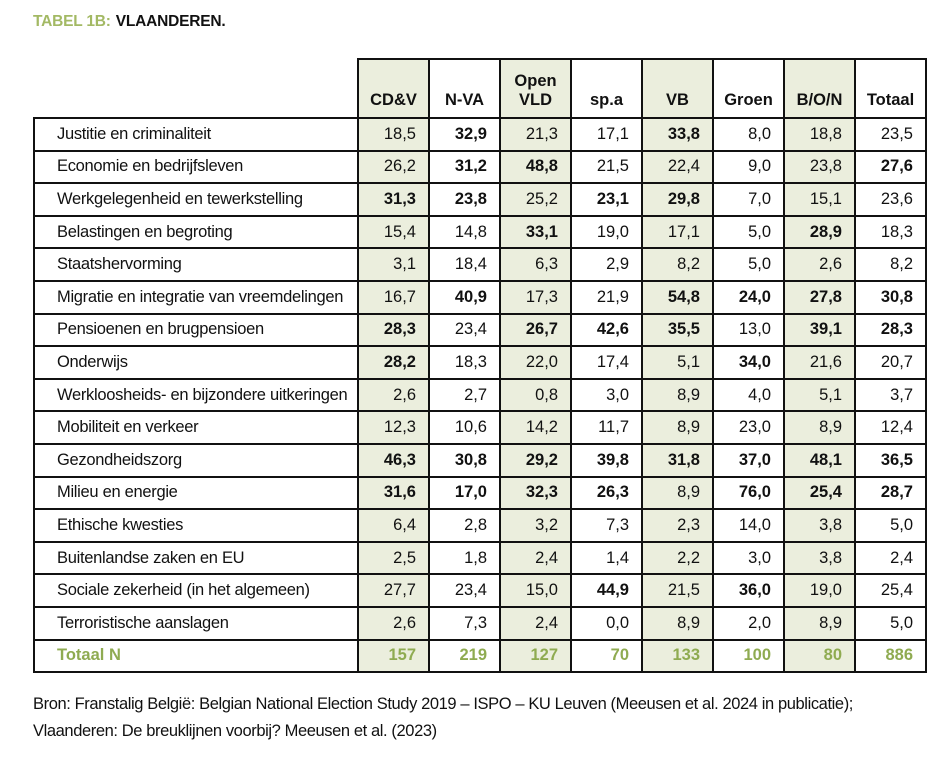 The height and width of the screenshot is (757, 928). Describe the element at coordinates (606, 362) in the screenshot. I see `table-cell: 17,4` at that location.